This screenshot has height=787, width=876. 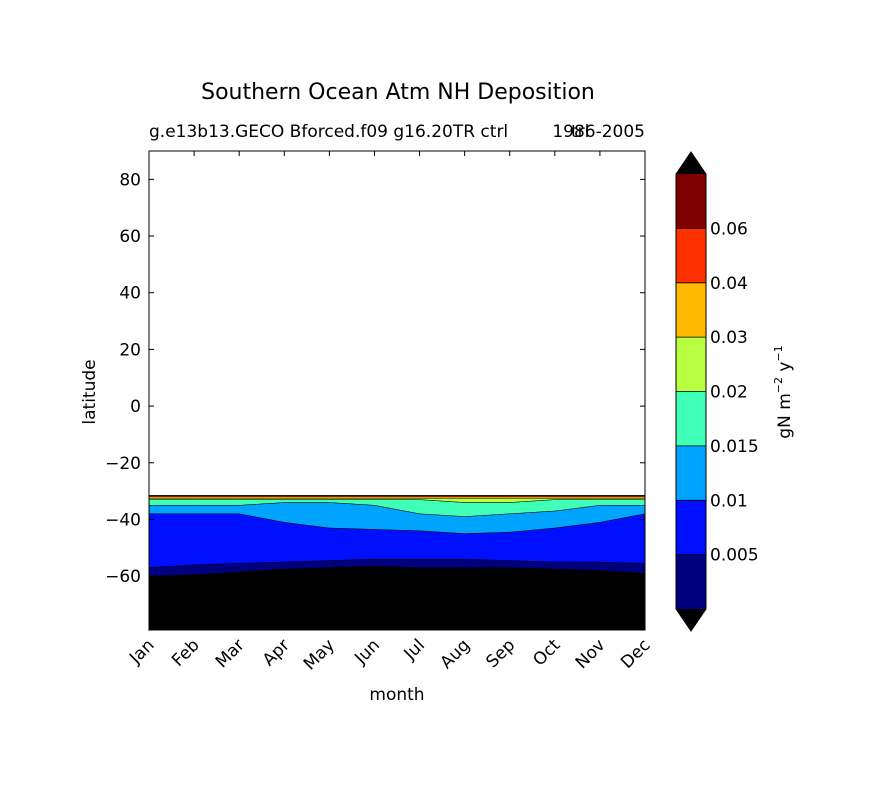 What do you see at coordinates (729, 338) in the screenshot?
I see `colorbar-tick-label: 0.03` at bounding box center [729, 338].